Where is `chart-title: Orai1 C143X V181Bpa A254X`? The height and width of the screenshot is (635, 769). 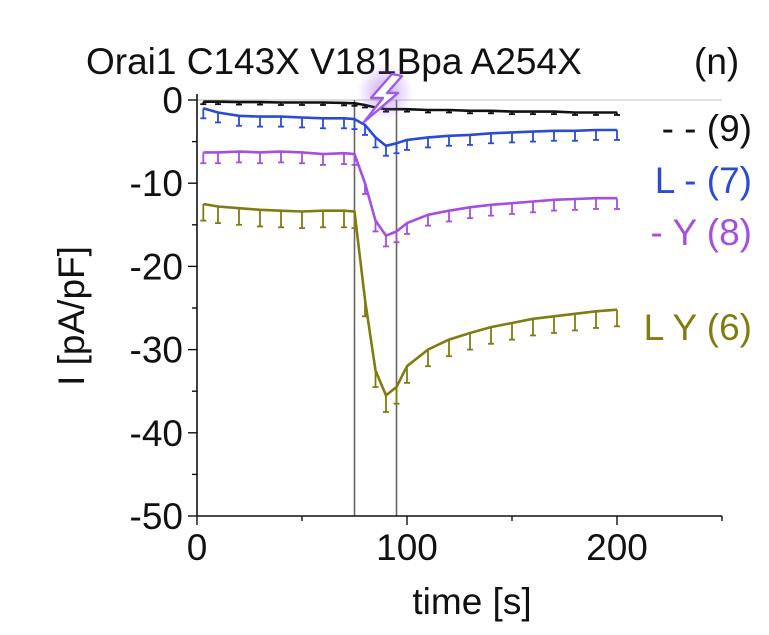
chart-title: Orai1 C143X V181Bpa A254X is located at coordinates (334, 61).